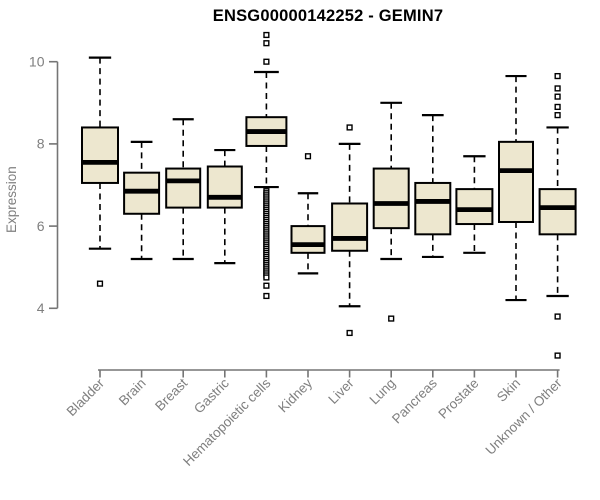  What do you see at coordinates (41, 144) in the screenshot?
I see `y-tick-label-8: 8` at bounding box center [41, 144].